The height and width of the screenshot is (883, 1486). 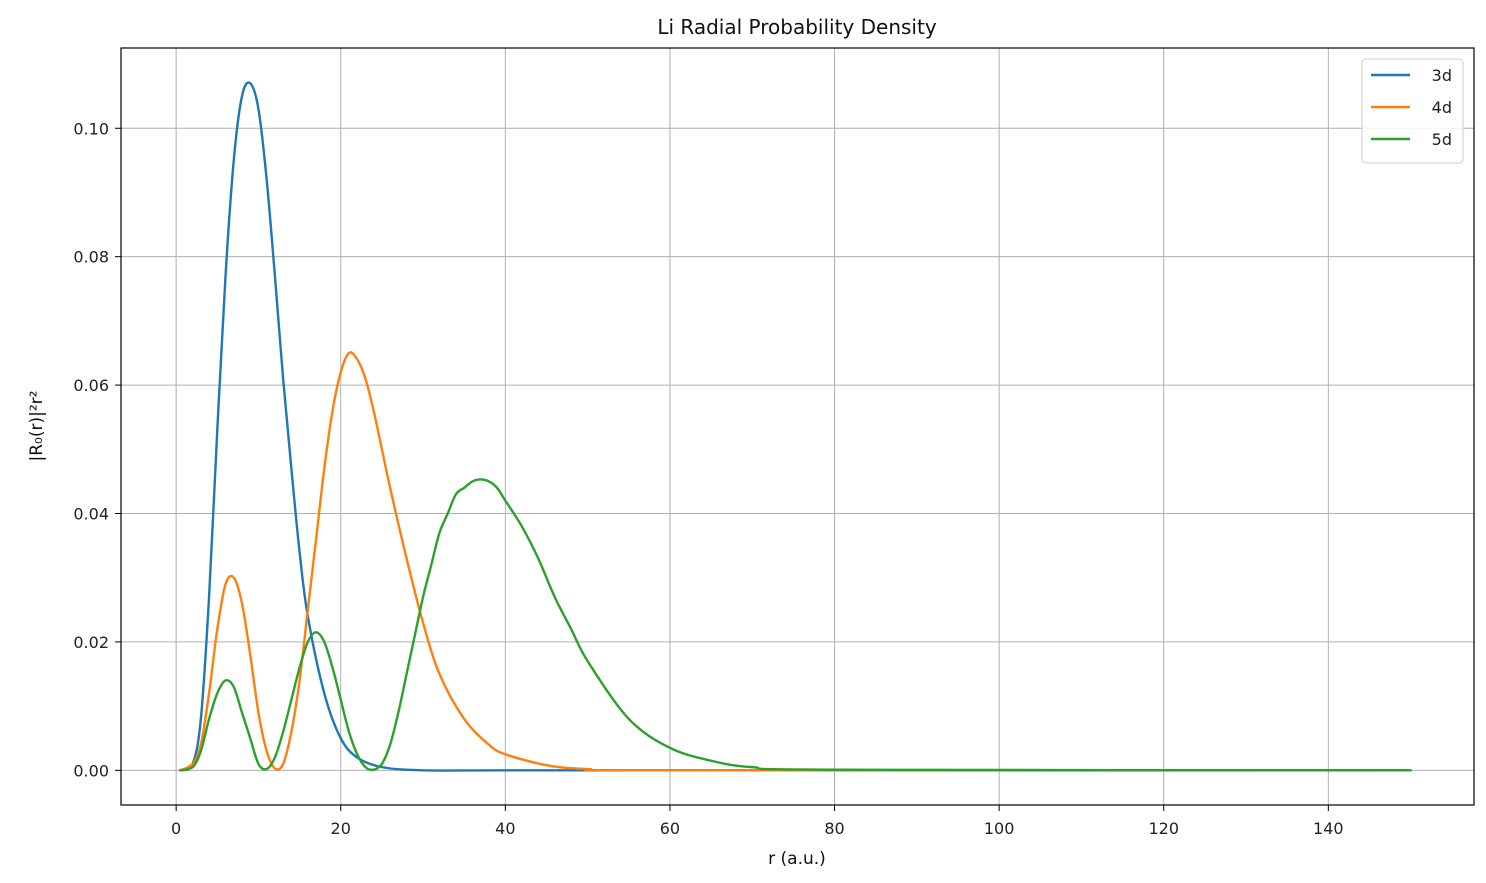 I want to click on x-tick-label: 140, so click(x=1328, y=828).